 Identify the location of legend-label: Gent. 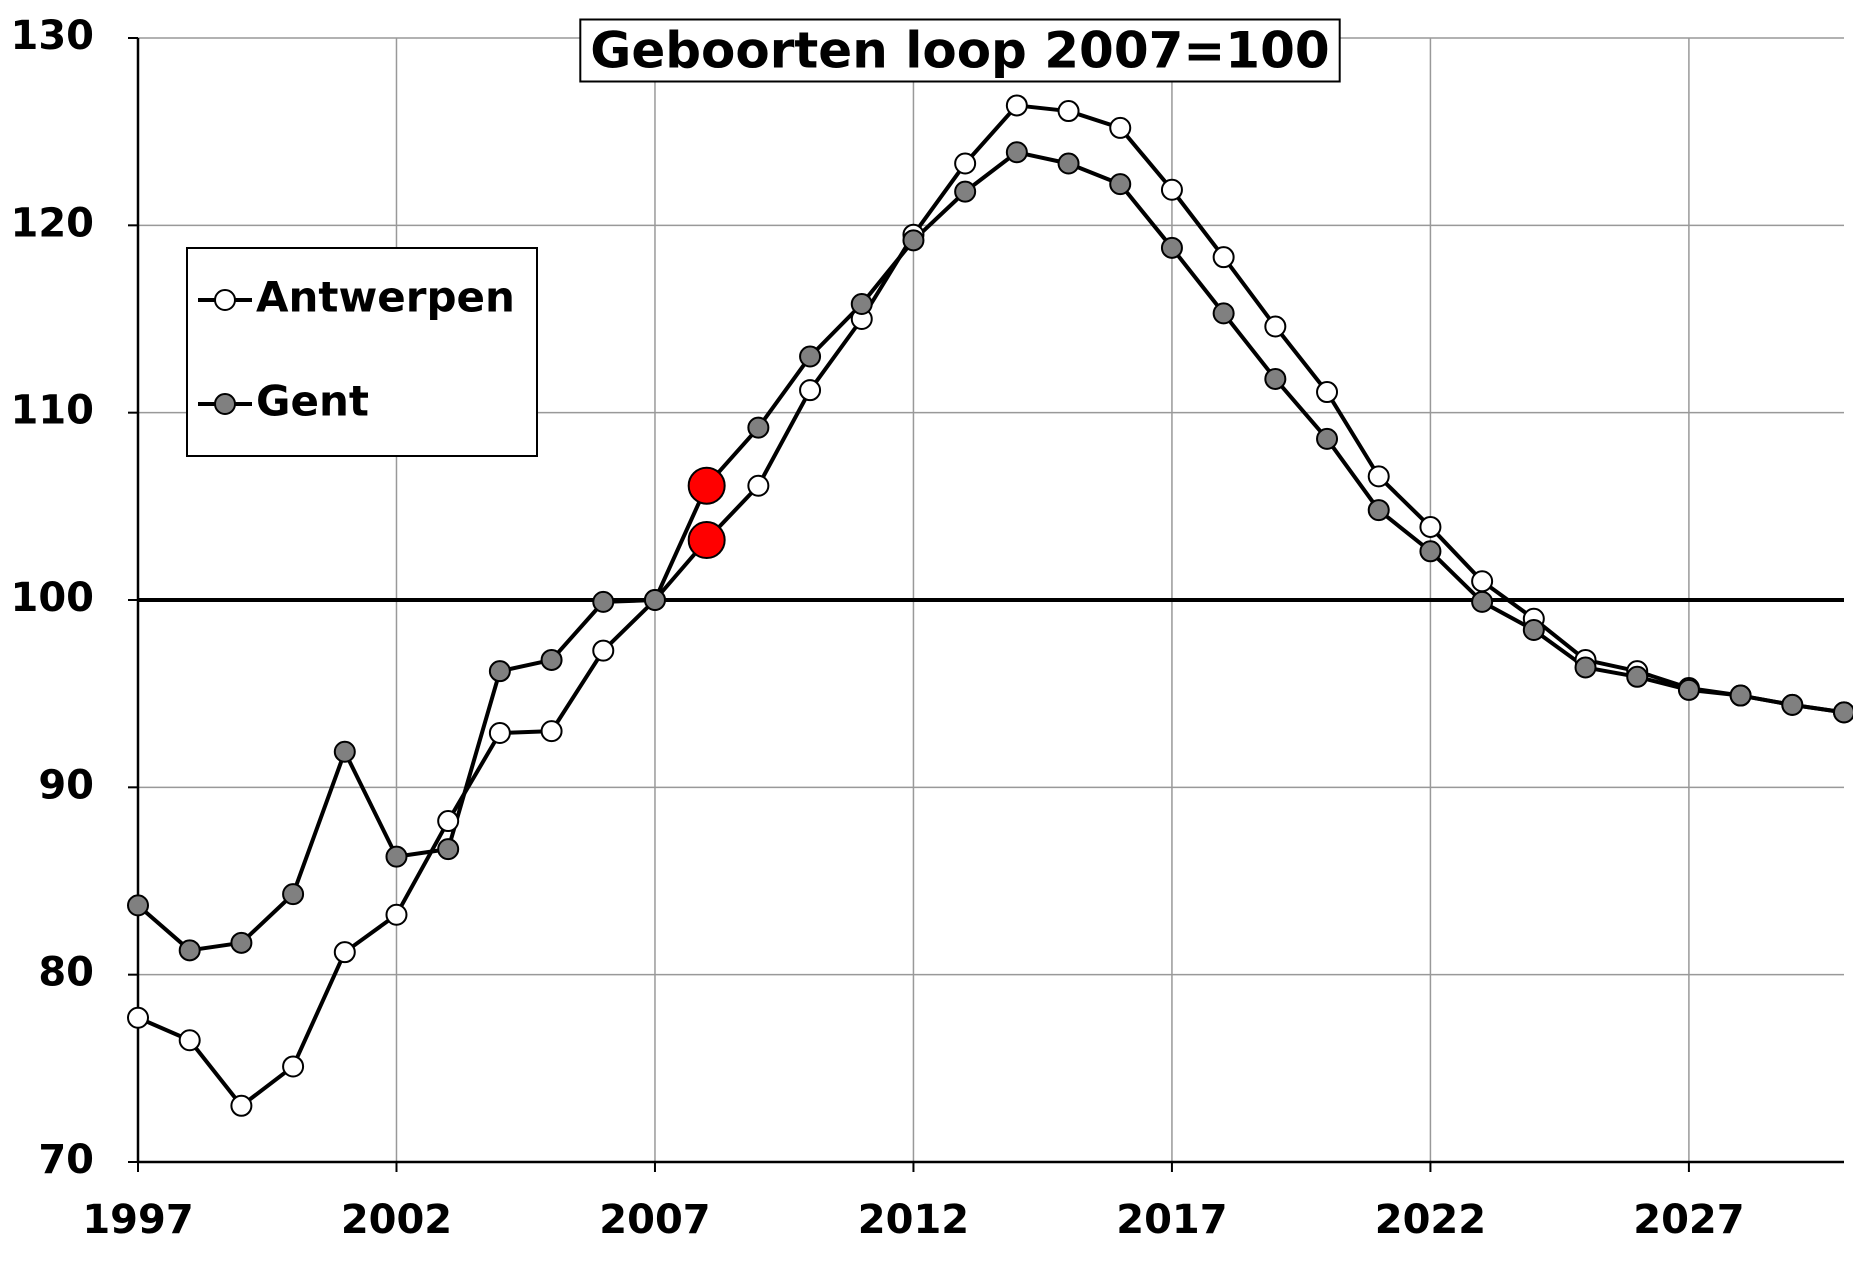
(312, 401).